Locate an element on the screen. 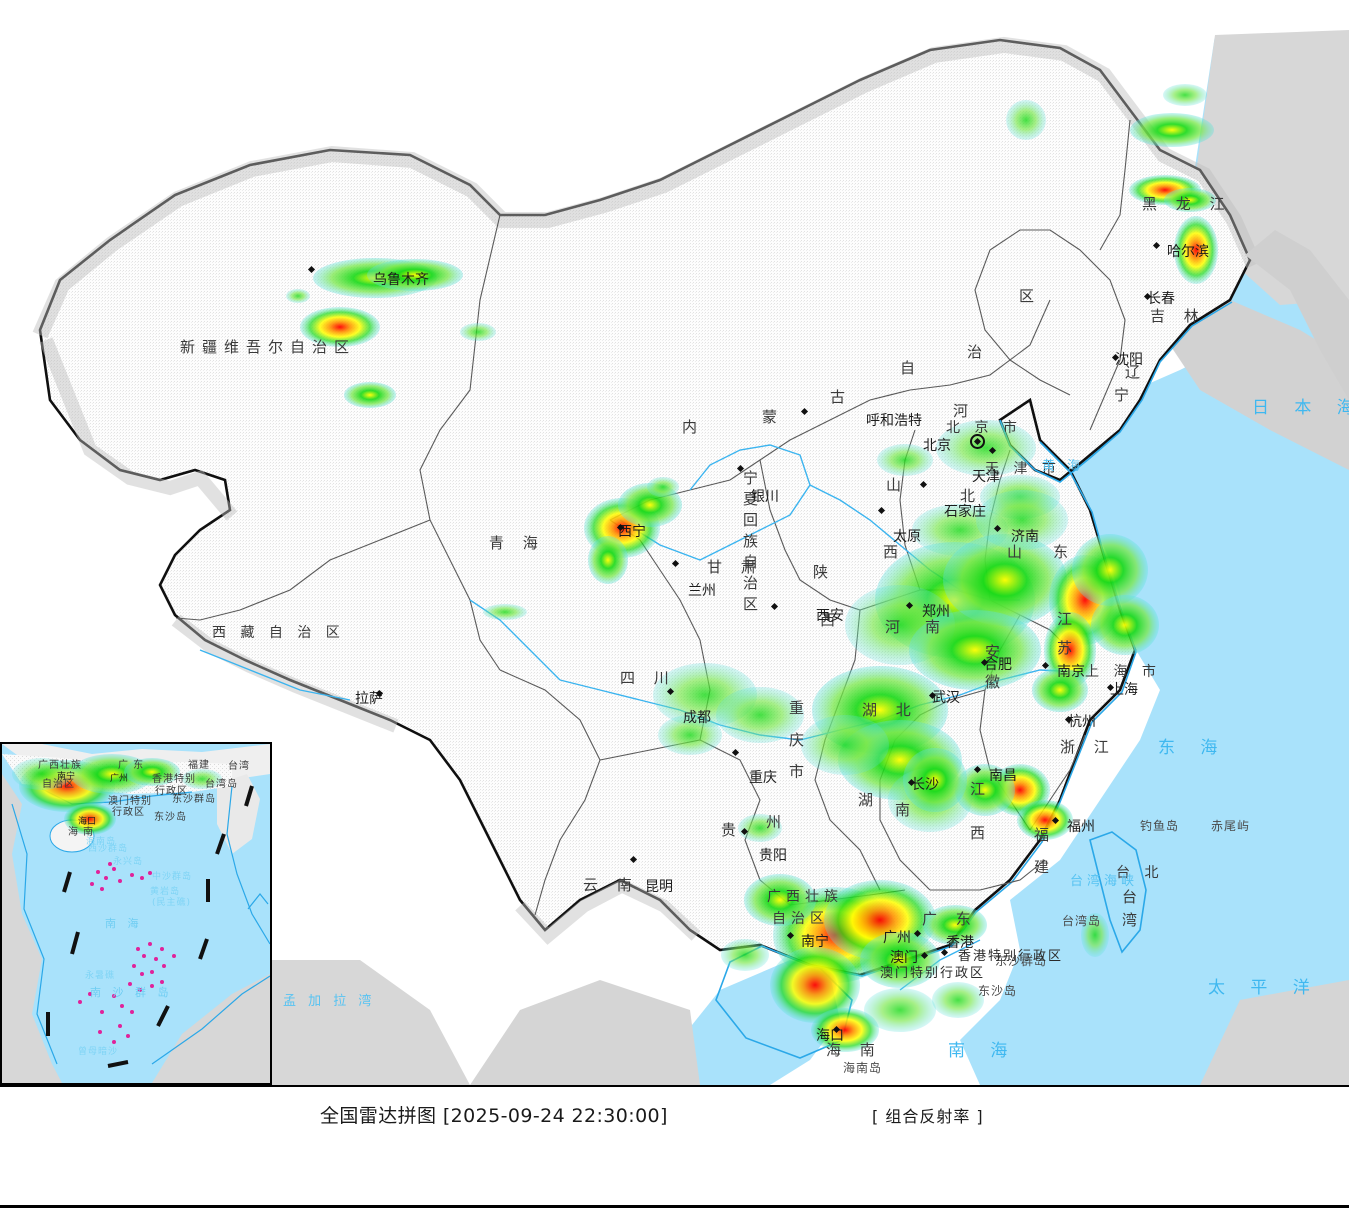  inset-graphics is located at coordinates (136, 913).